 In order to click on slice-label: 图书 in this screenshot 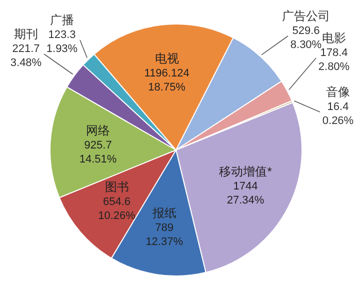, I will do `click(116, 187)`.